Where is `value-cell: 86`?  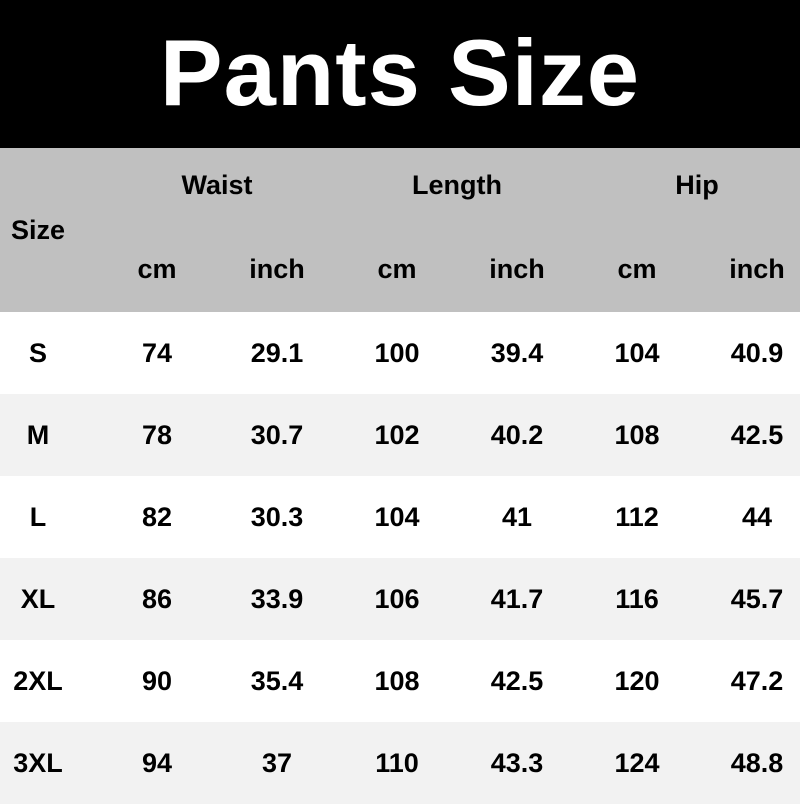 value-cell: 86 is located at coordinates (157, 598).